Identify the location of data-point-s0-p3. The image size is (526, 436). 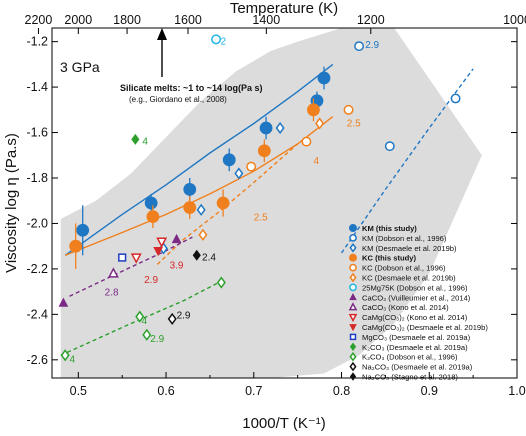
(229, 160).